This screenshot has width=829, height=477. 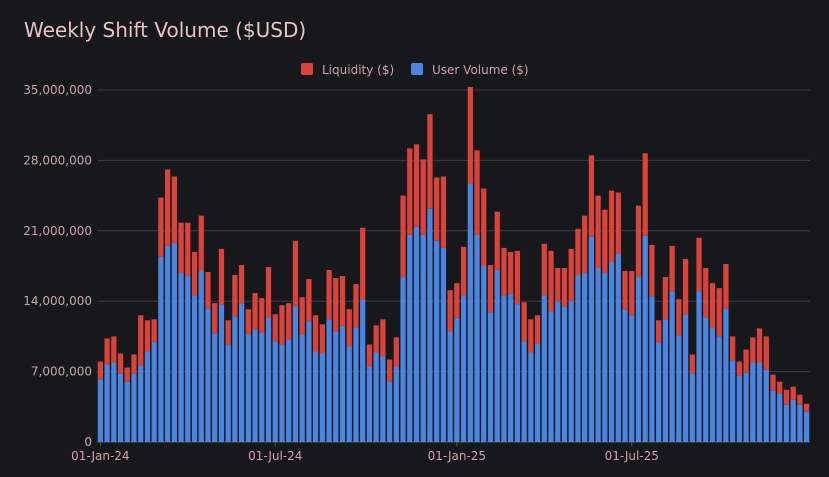 What do you see at coordinates (275, 456) in the screenshot?
I see `x-tick-label: 01-Jul-24` at bounding box center [275, 456].